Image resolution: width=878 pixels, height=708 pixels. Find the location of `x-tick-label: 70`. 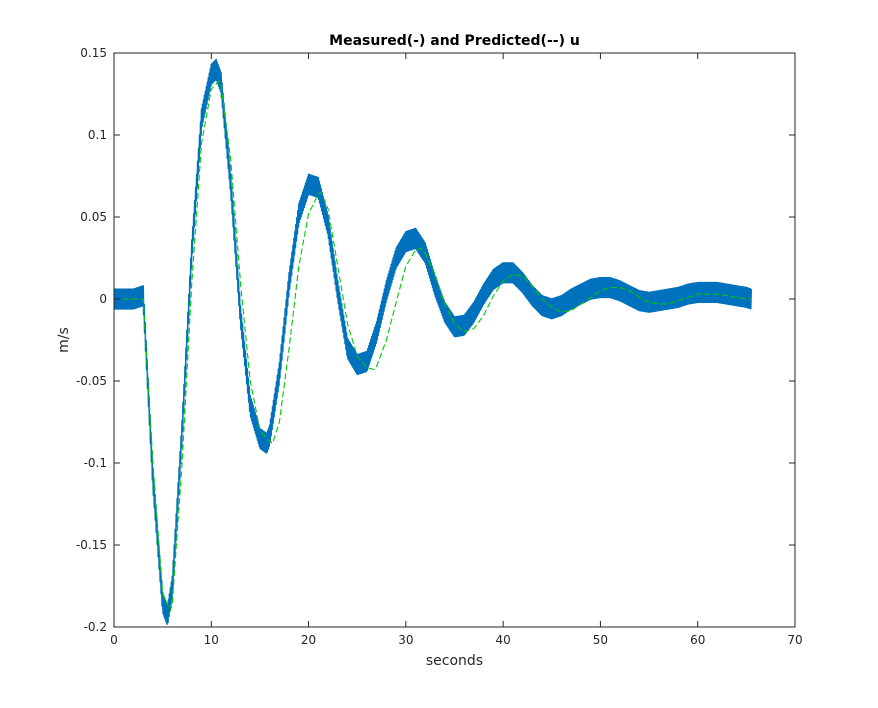

x-tick-label: 70 is located at coordinates (794, 640).